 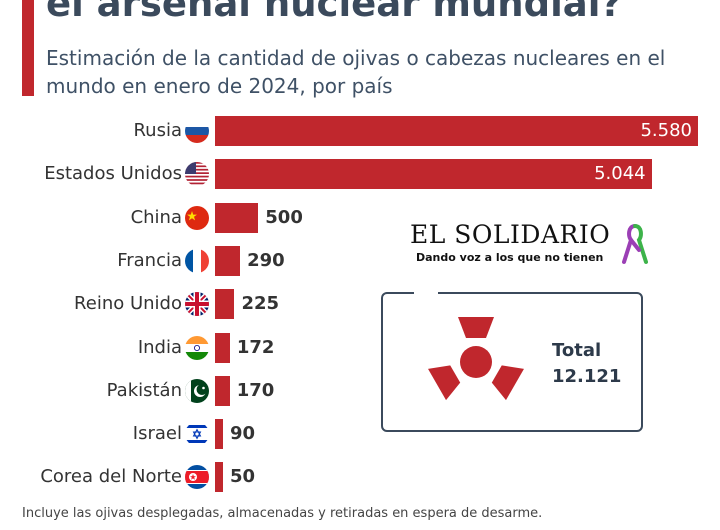 I want to click on north-korea-flag-icon, so click(x=197, y=477).